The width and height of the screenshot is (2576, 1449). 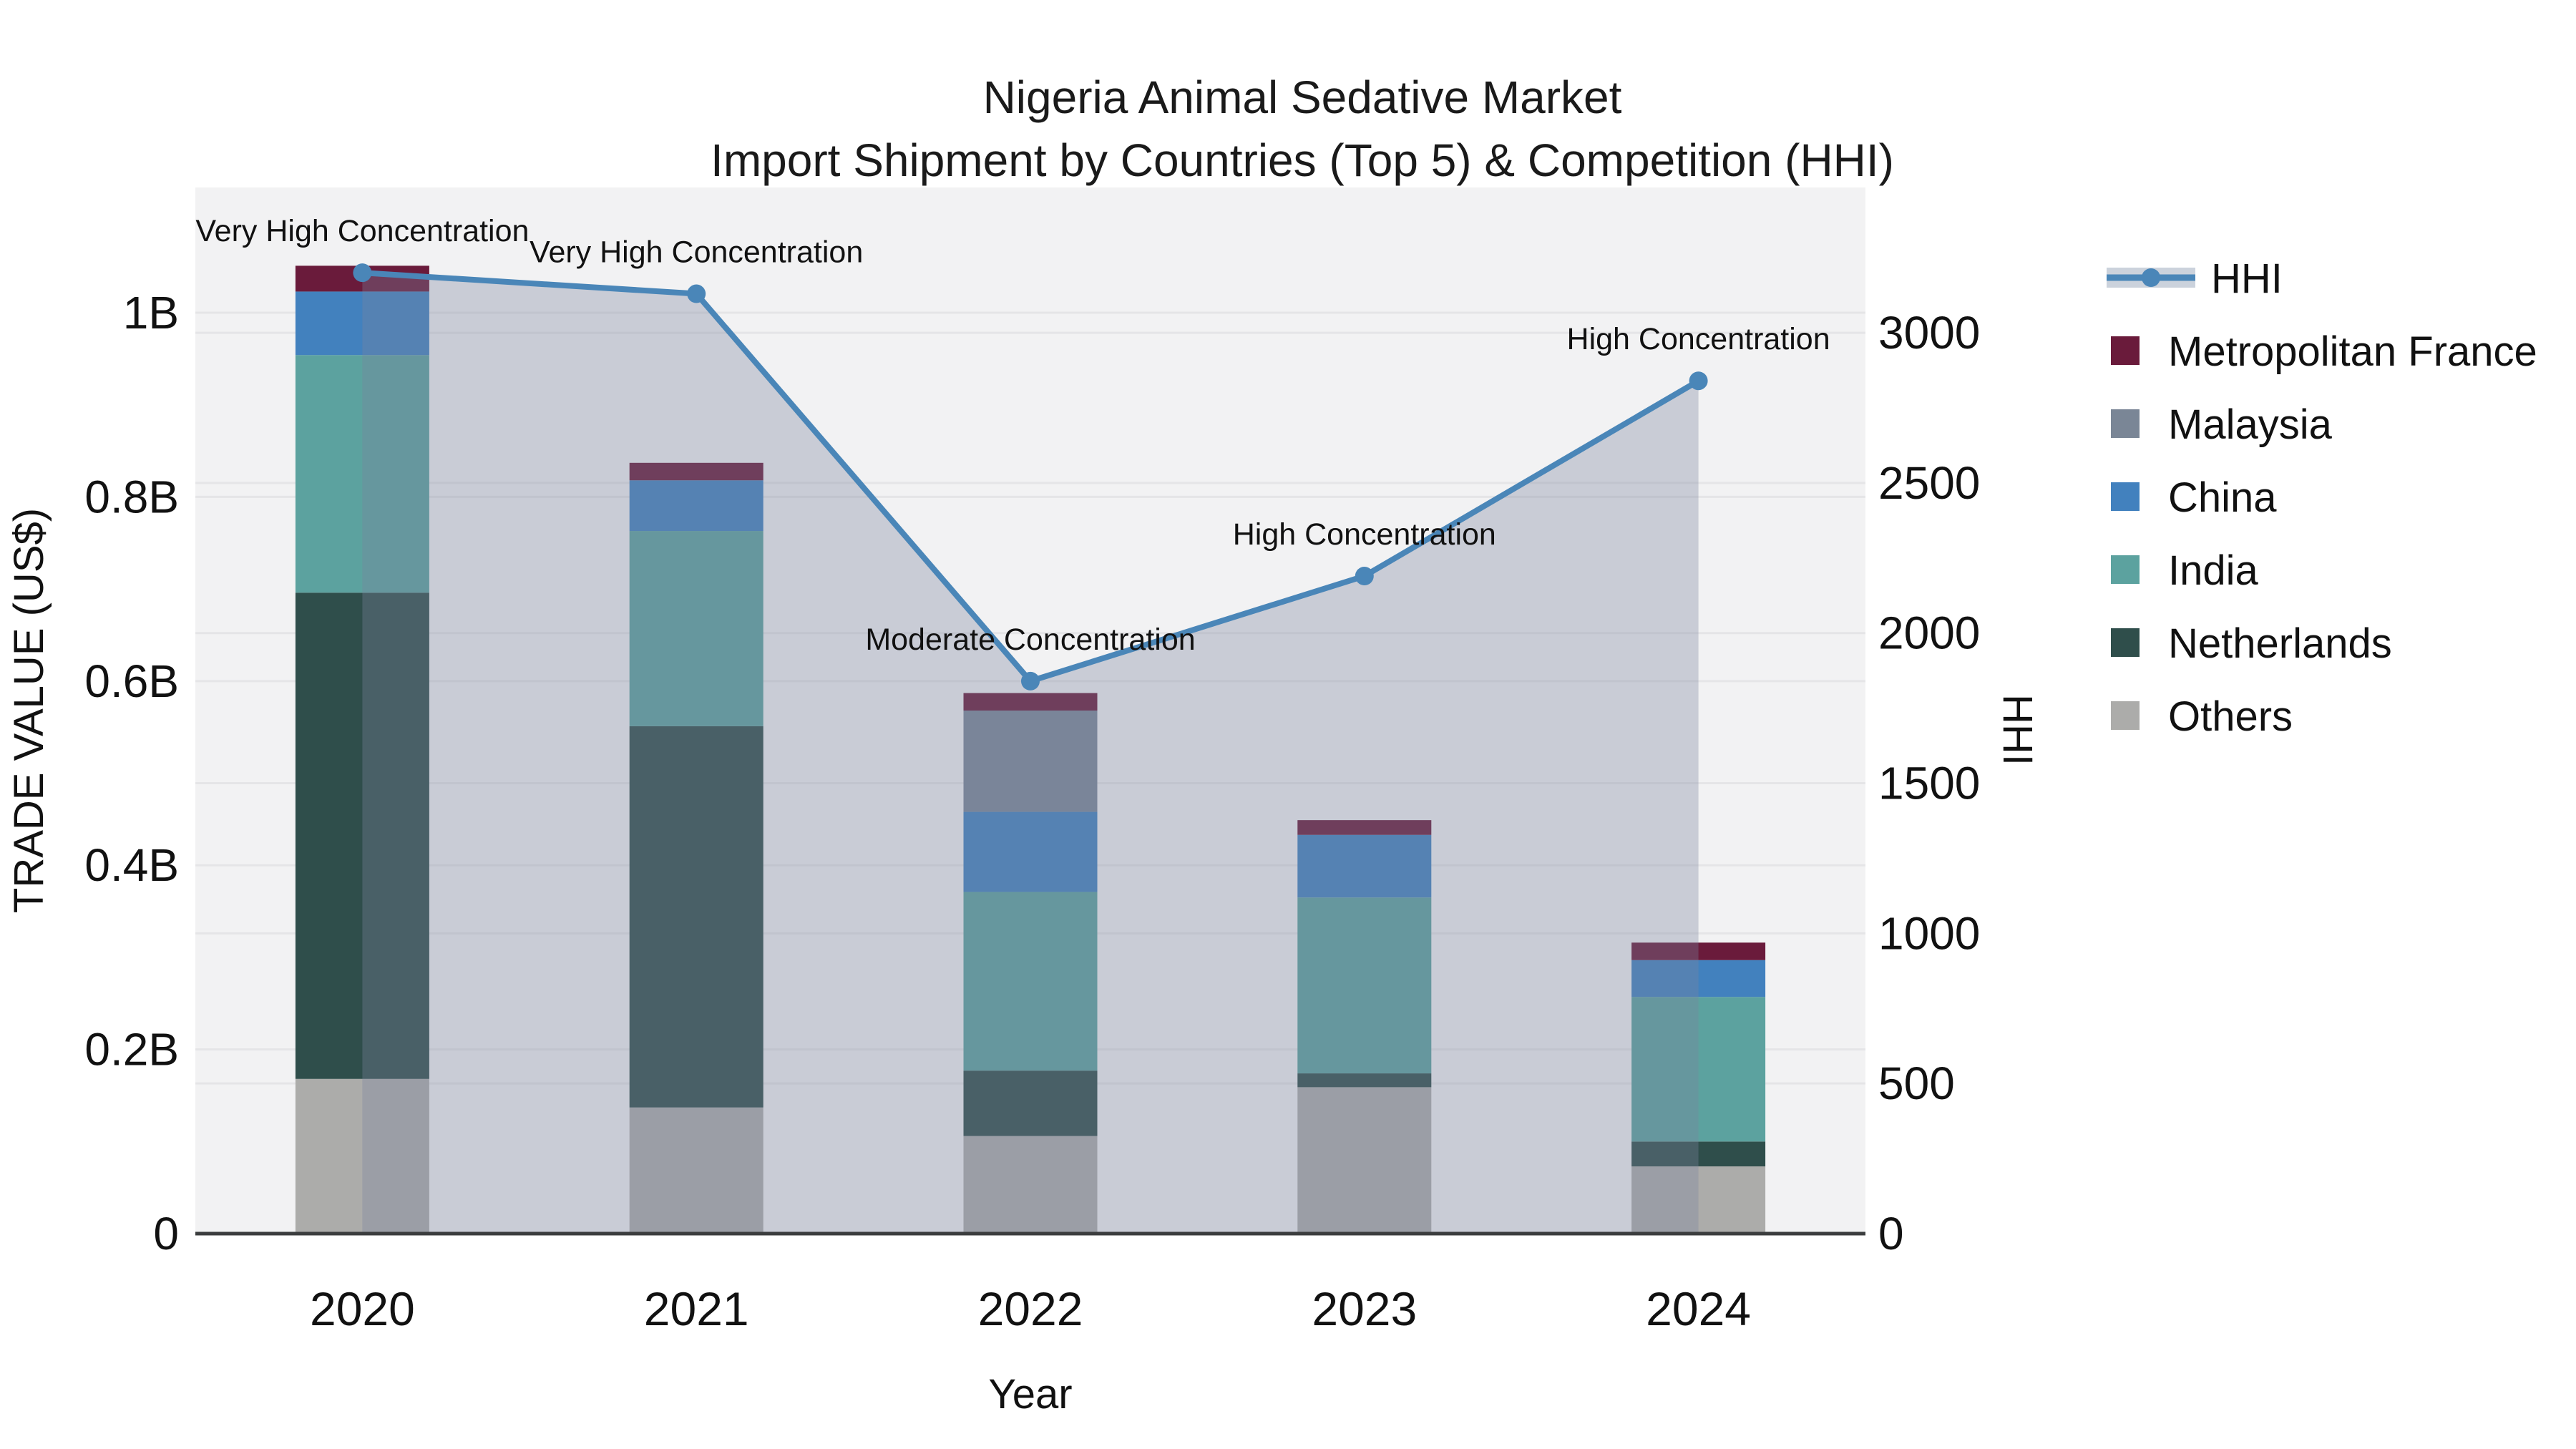 What do you see at coordinates (1030, 640) in the screenshot?
I see `concentration-annotation: Moderate Concentration` at bounding box center [1030, 640].